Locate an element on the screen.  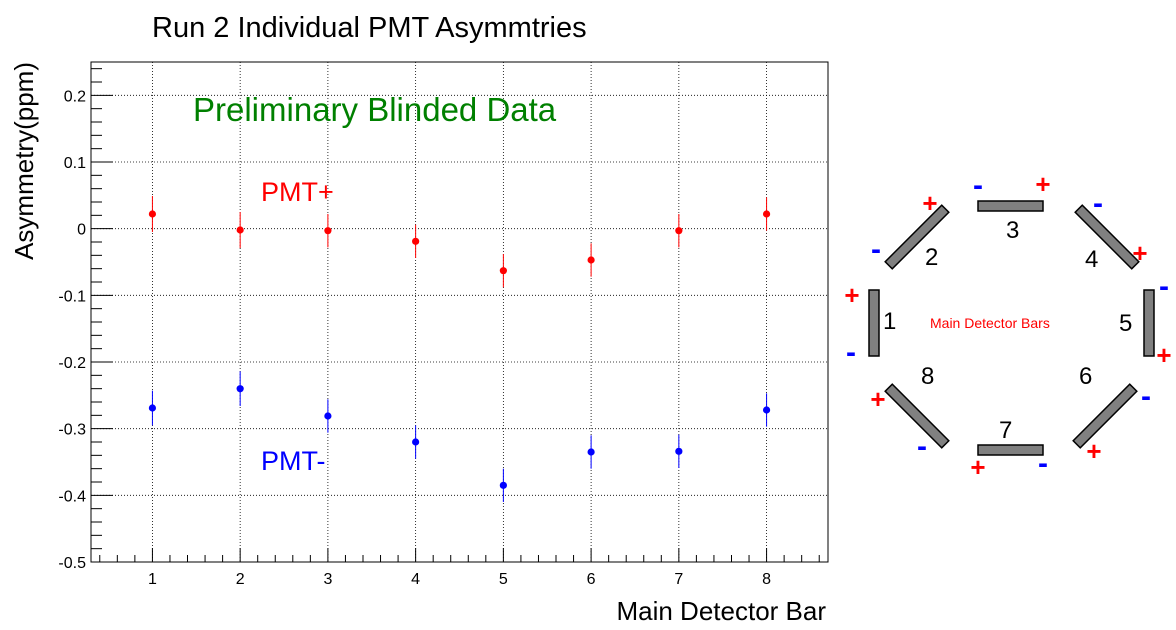
chart-title: Run 2 Individual PMT Asymmtries is located at coordinates (369, 28).